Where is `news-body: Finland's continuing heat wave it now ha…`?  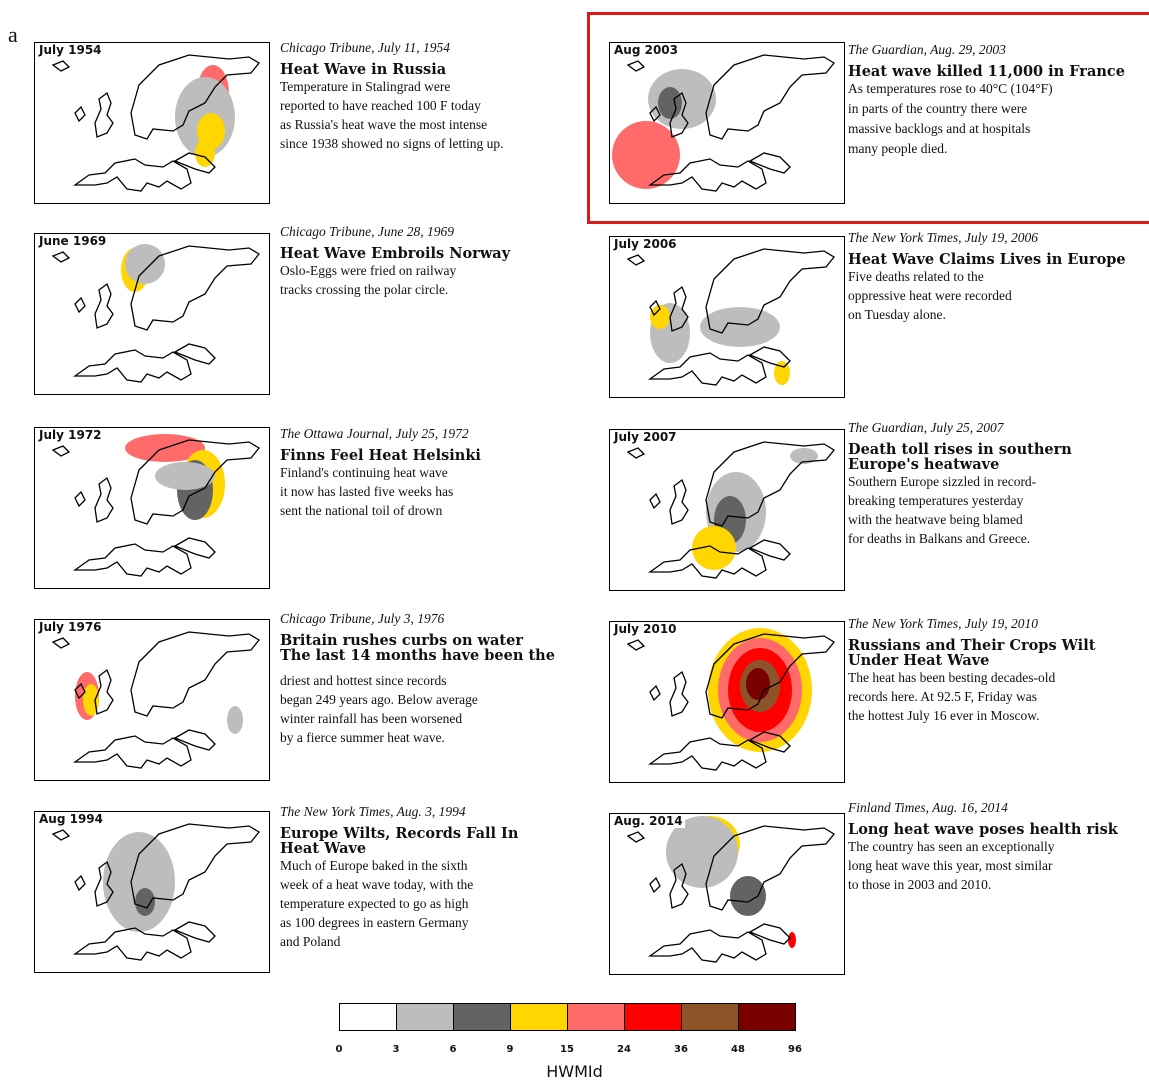
news-body: Finland's continuing heat wave it now ha… is located at coordinates (367, 491).